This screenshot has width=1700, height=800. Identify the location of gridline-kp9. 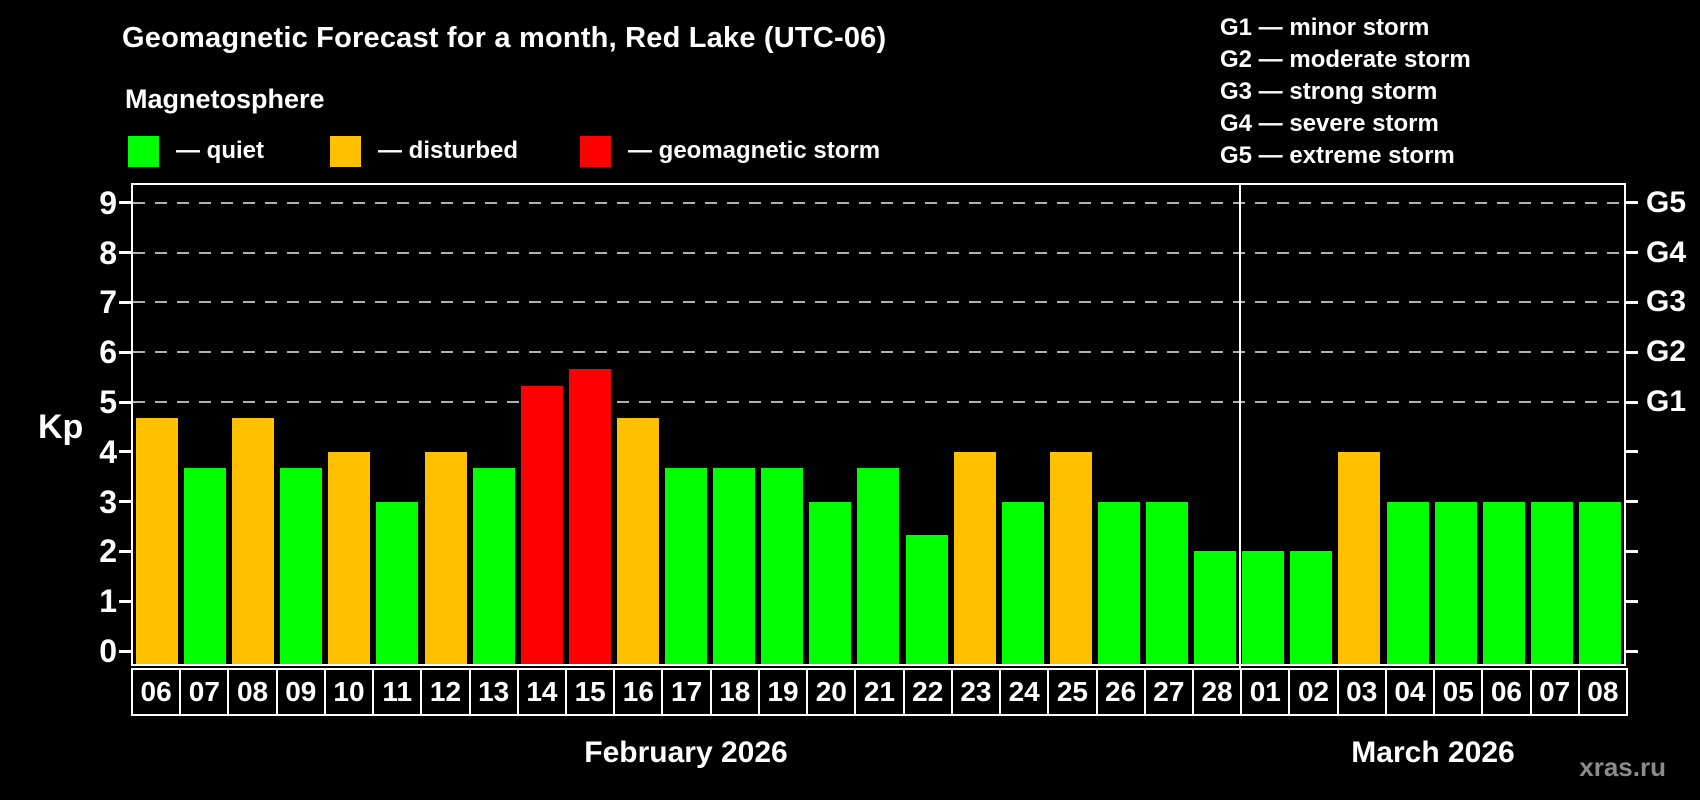
(878, 202).